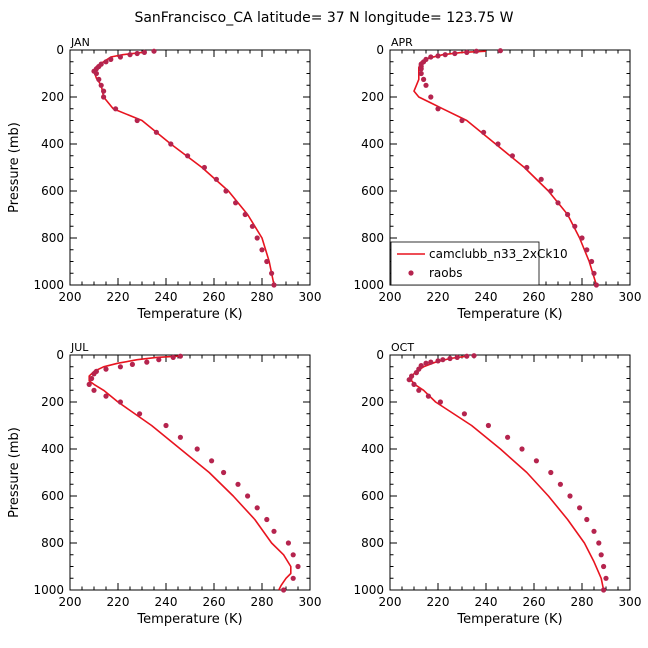  I want to click on legend-obs-label: raobs, so click(446, 273).